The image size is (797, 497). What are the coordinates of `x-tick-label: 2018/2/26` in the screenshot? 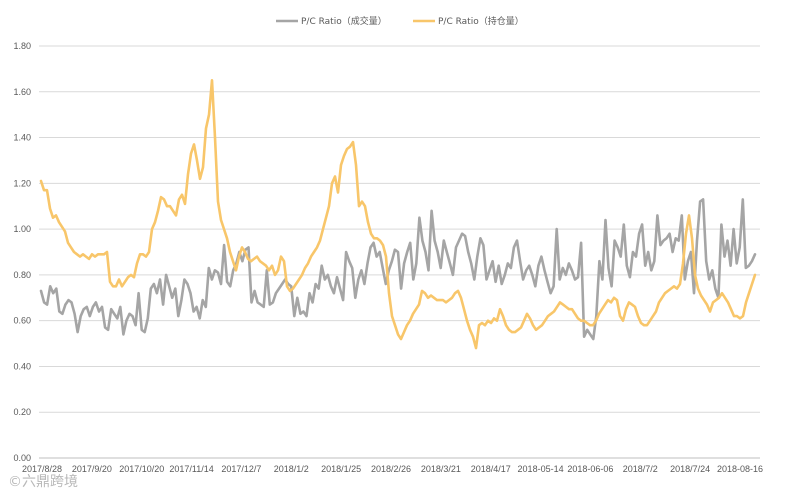 It's located at (391, 469).